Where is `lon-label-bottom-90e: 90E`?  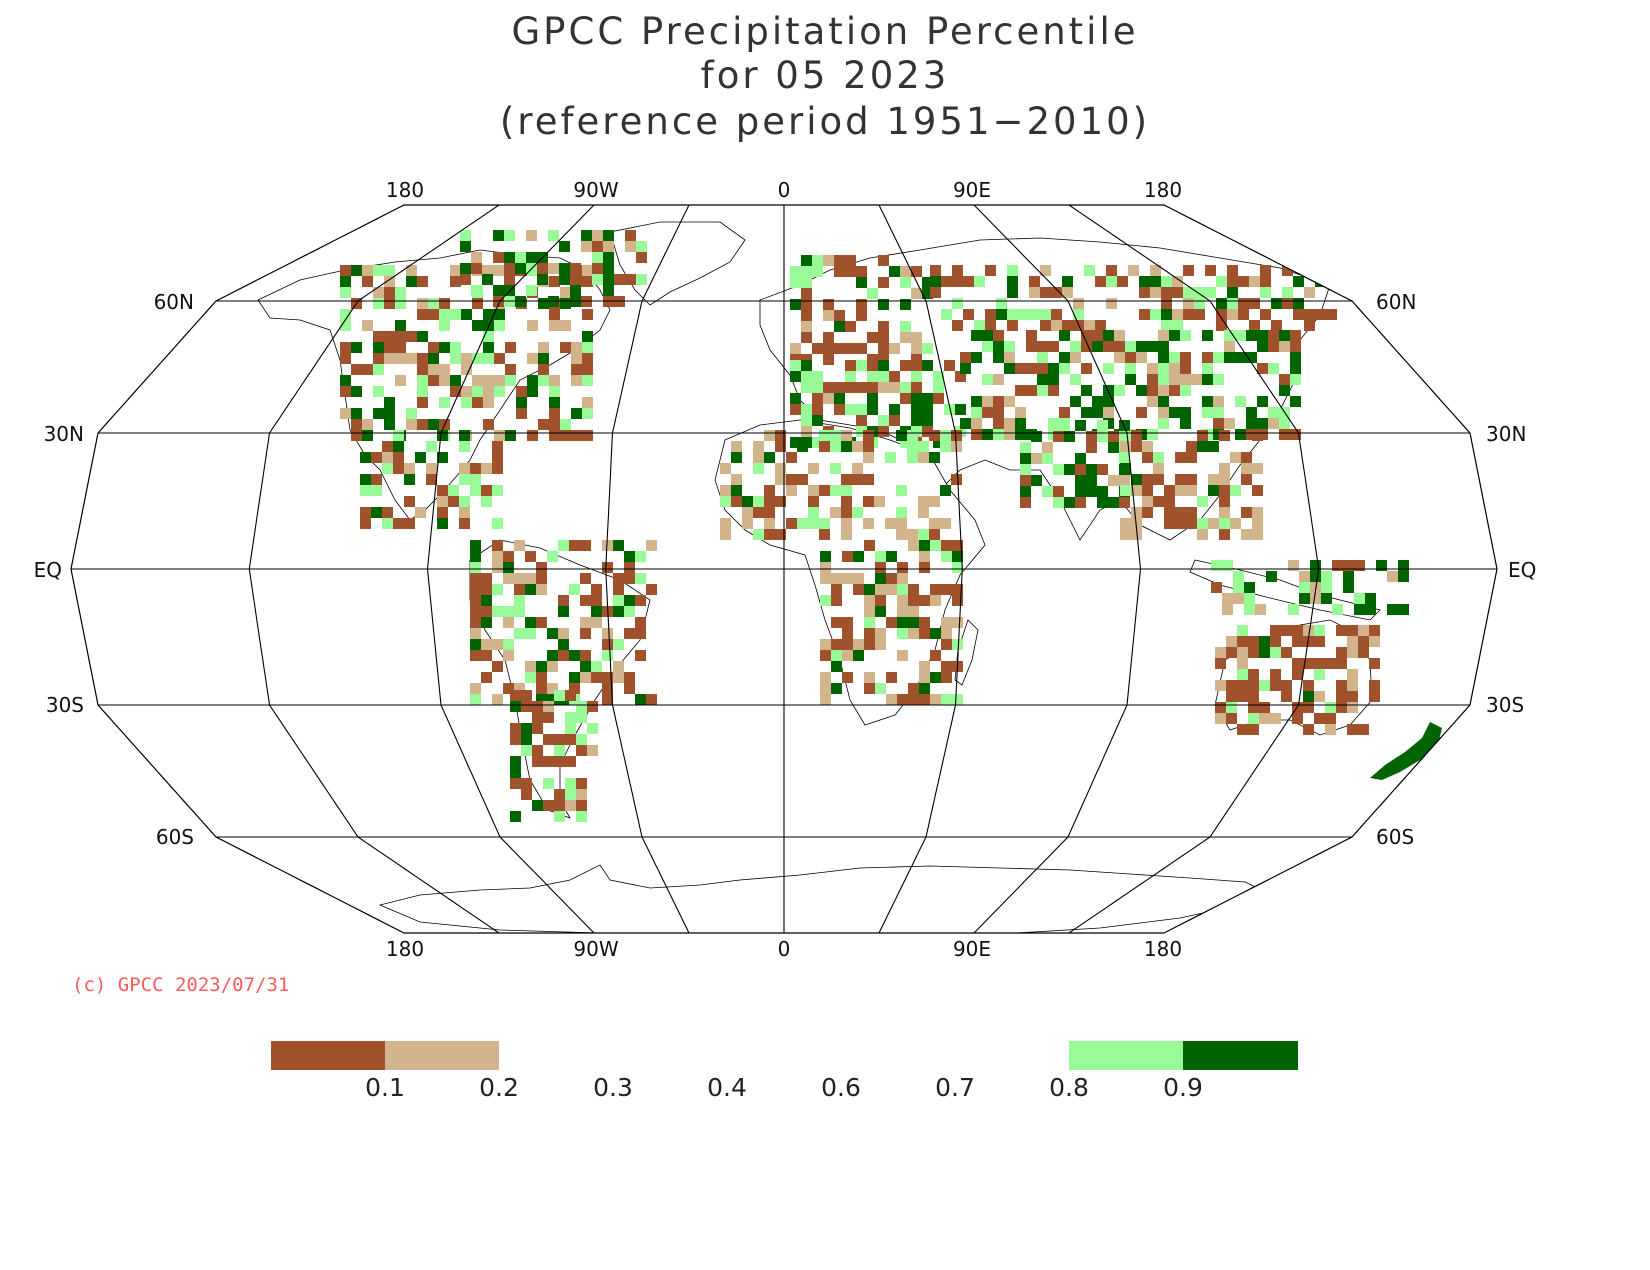
lon-label-bottom-90e: 90E is located at coordinates (972, 949).